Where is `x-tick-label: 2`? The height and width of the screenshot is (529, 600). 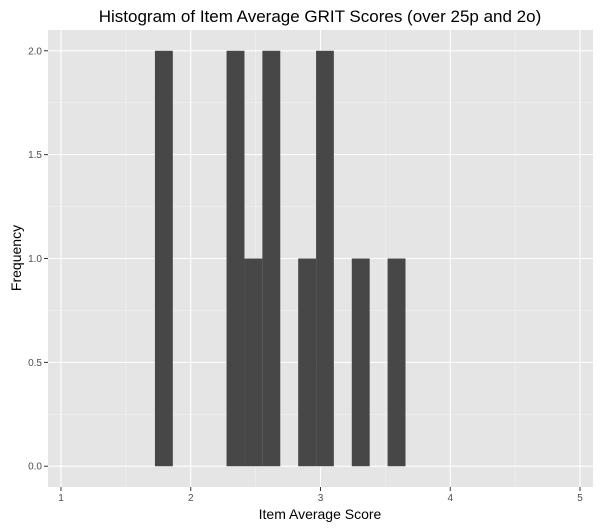 x-tick-label: 2 is located at coordinates (191, 498).